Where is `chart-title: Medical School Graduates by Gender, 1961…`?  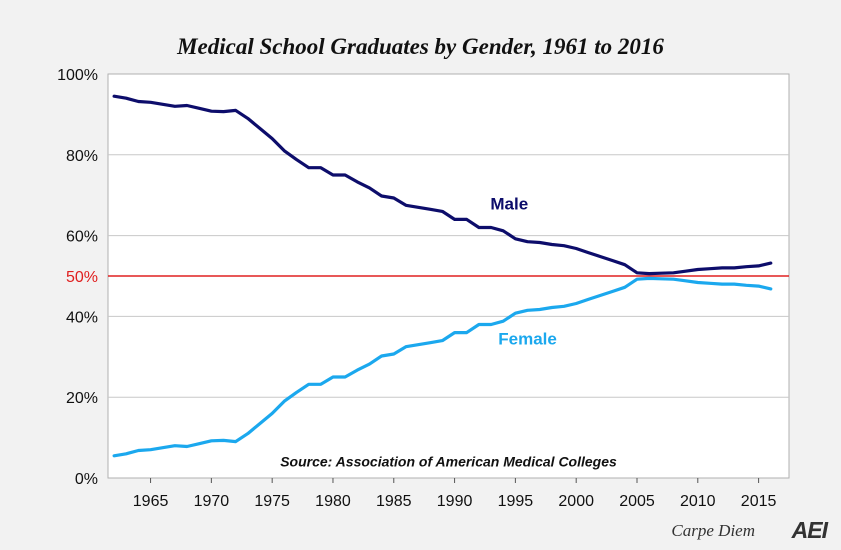
chart-title: Medical School Graduates by Gender, 1961… is located at coordinates (420, 46).